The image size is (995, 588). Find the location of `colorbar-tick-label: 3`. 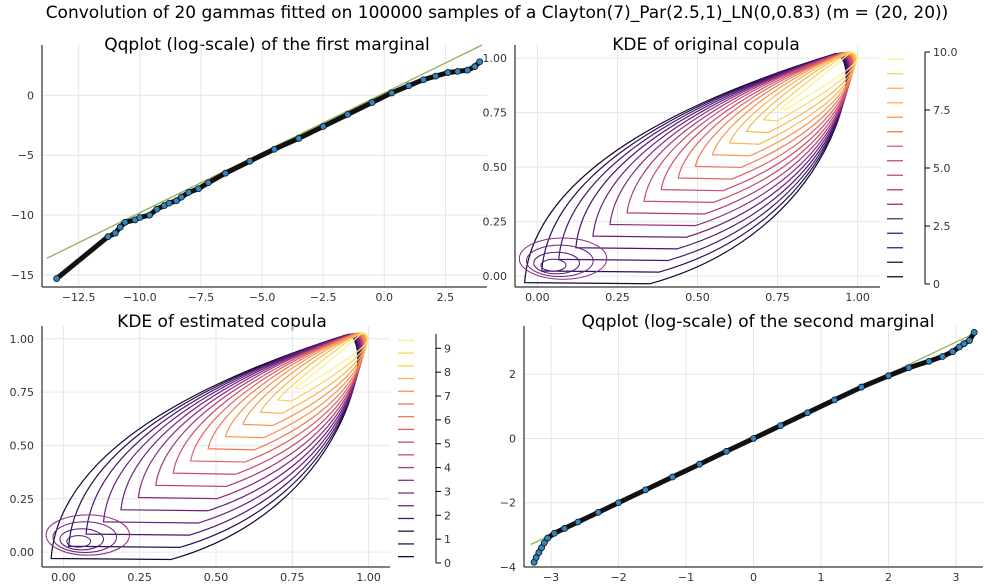

colorbar-tick-label: 3 is located at coordinates (447, 491).